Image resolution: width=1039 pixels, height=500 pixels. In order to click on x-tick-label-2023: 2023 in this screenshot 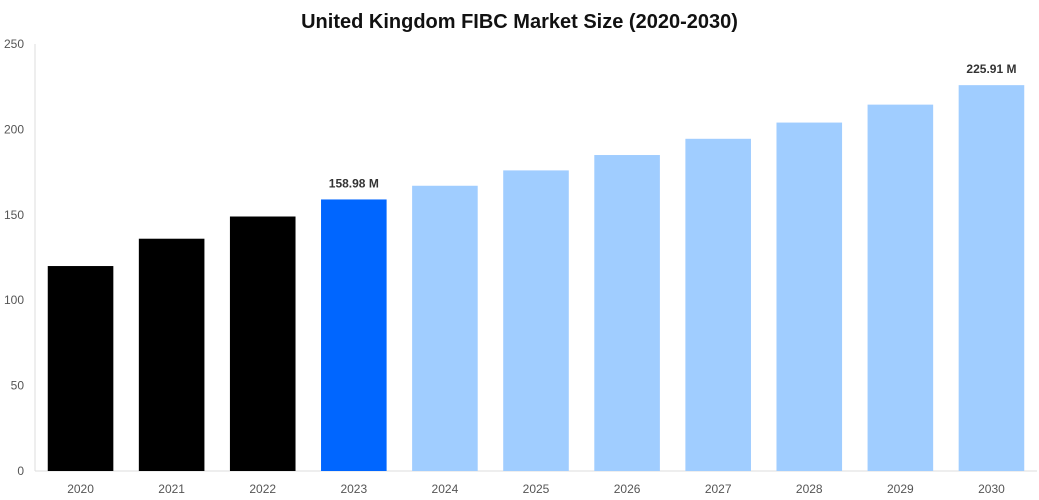, I will do `click(353, 489)`.